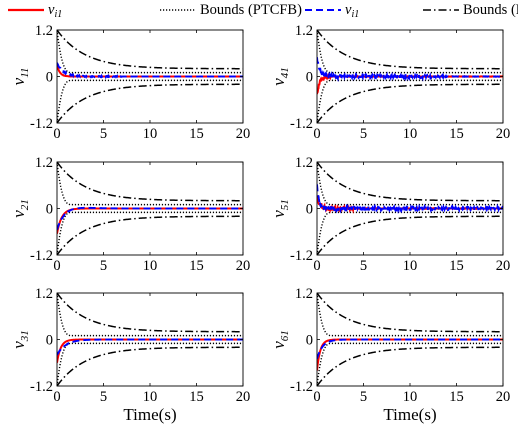 This screenshot has width=518, height=443. What do you see at coordinates (280, 339) in the screenshot?
I see `y-axis-label: ν61` at bounding box center [280, 339].